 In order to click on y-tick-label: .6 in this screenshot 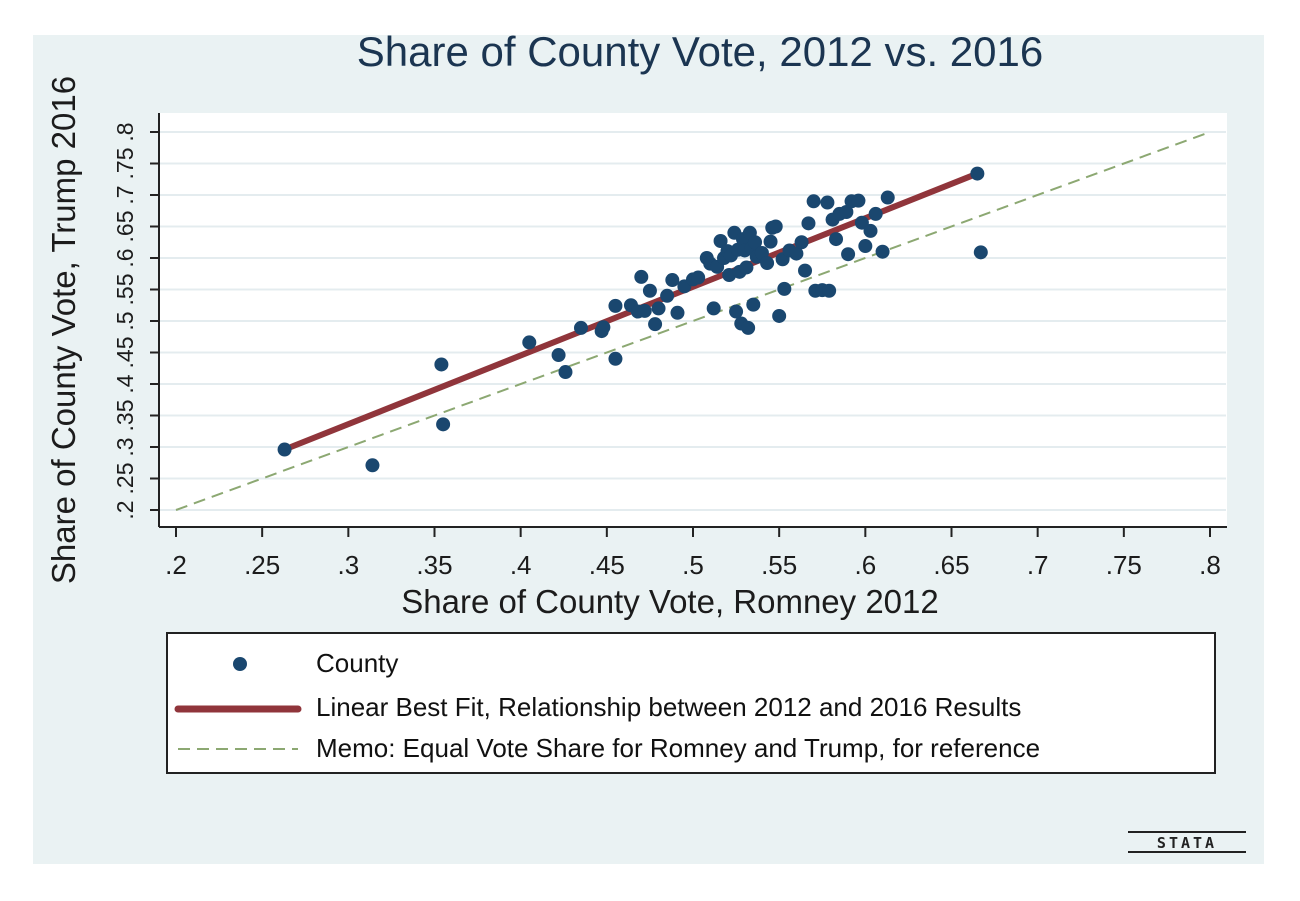, I will do `click(125, 257)`.